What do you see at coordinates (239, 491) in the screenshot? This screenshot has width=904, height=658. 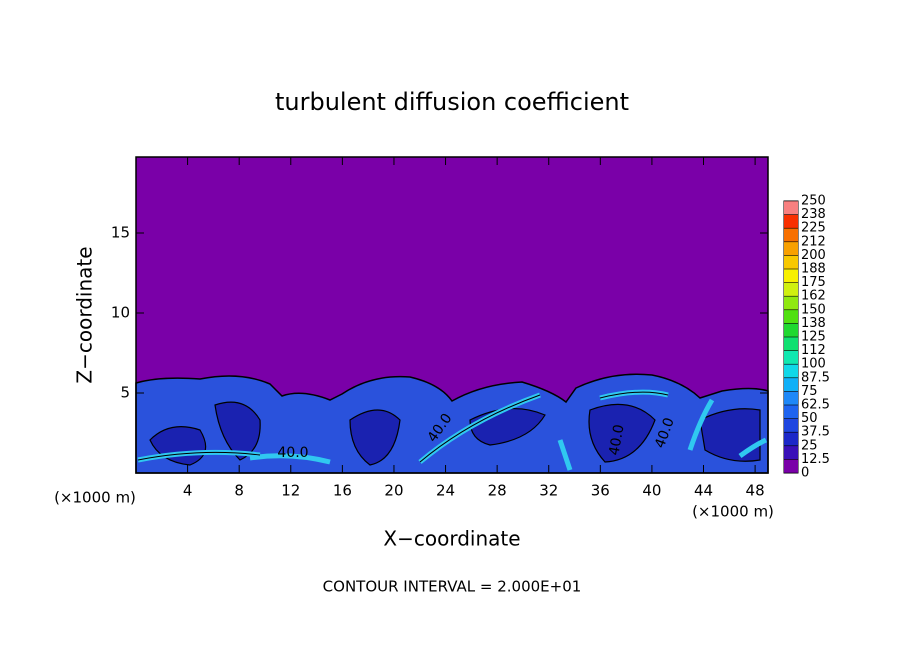 I see `x-tick-label: 8` at bounding box center [239, 491].